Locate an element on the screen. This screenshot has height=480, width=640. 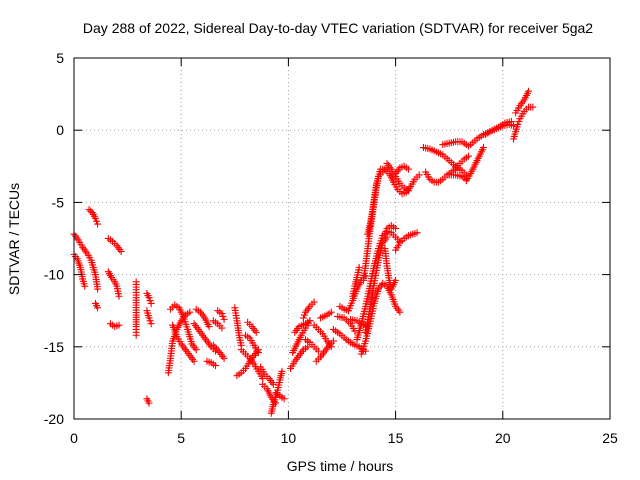
x-tick-label: 15 is located at coordinates (396, 438).